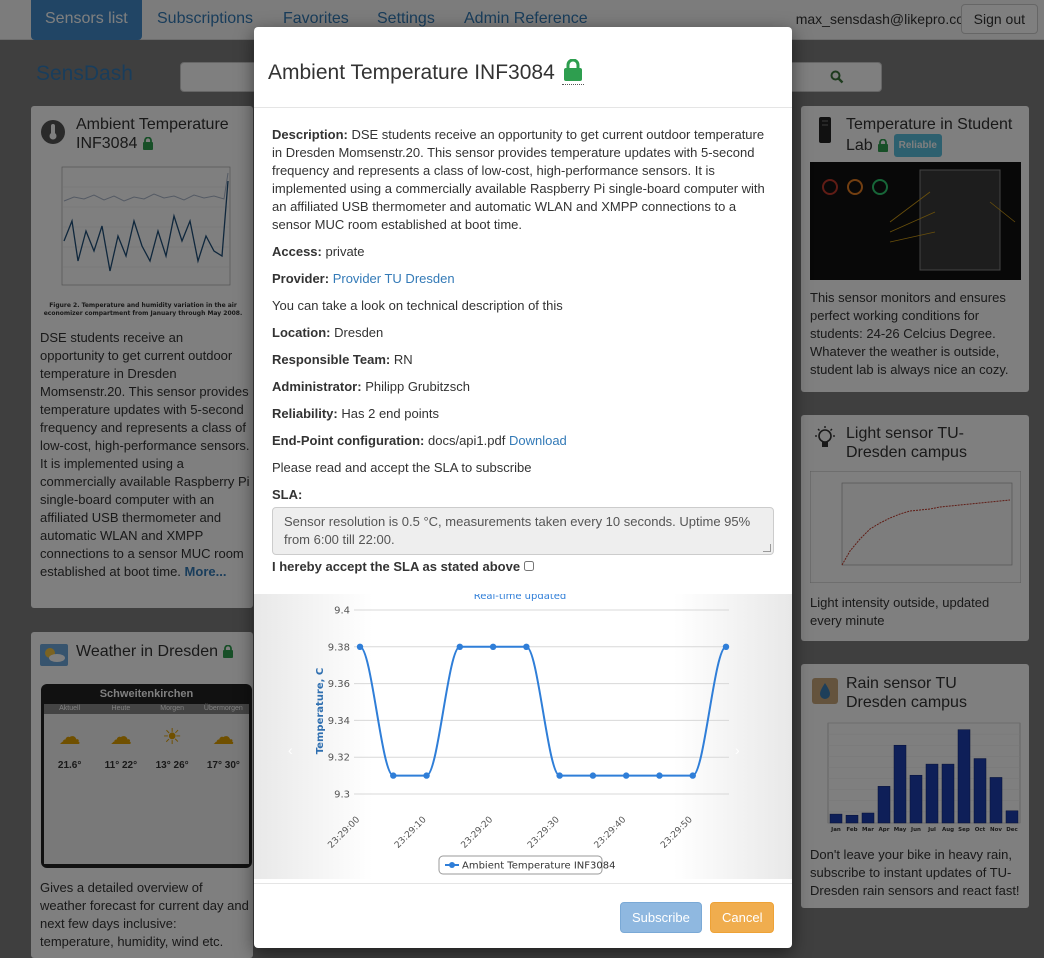  What do you see at coordinates (543, 711) in the screenshot?
I see `series-line-ambient-temperature` at bounding box center [543, 711].